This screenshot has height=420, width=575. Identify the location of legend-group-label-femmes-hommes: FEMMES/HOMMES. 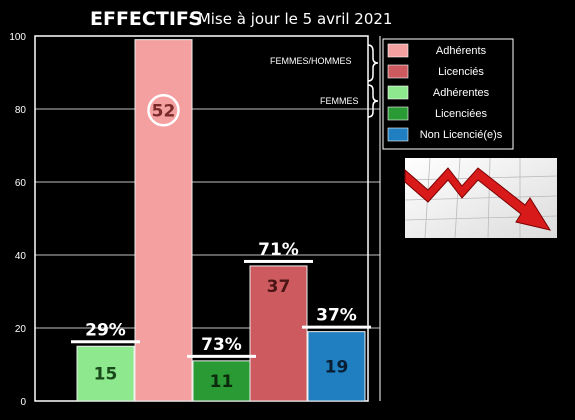
(311, 61).